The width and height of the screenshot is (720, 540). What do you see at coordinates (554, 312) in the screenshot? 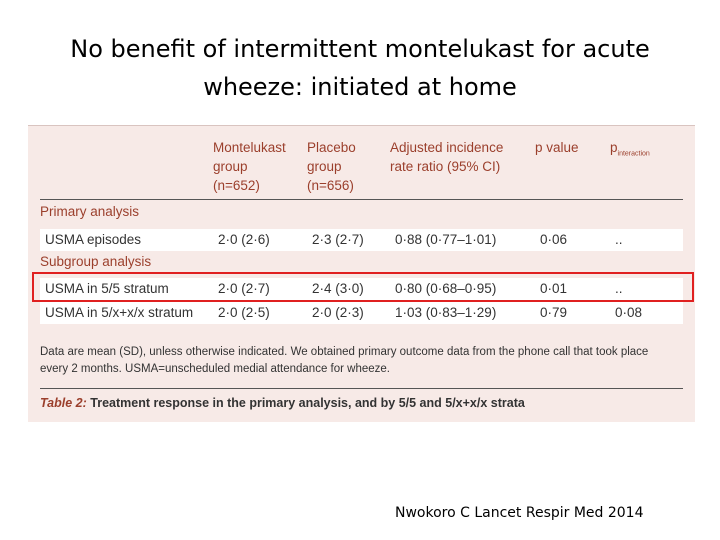
I see `table-cell: 0·79` at bounding box center [554, 312].